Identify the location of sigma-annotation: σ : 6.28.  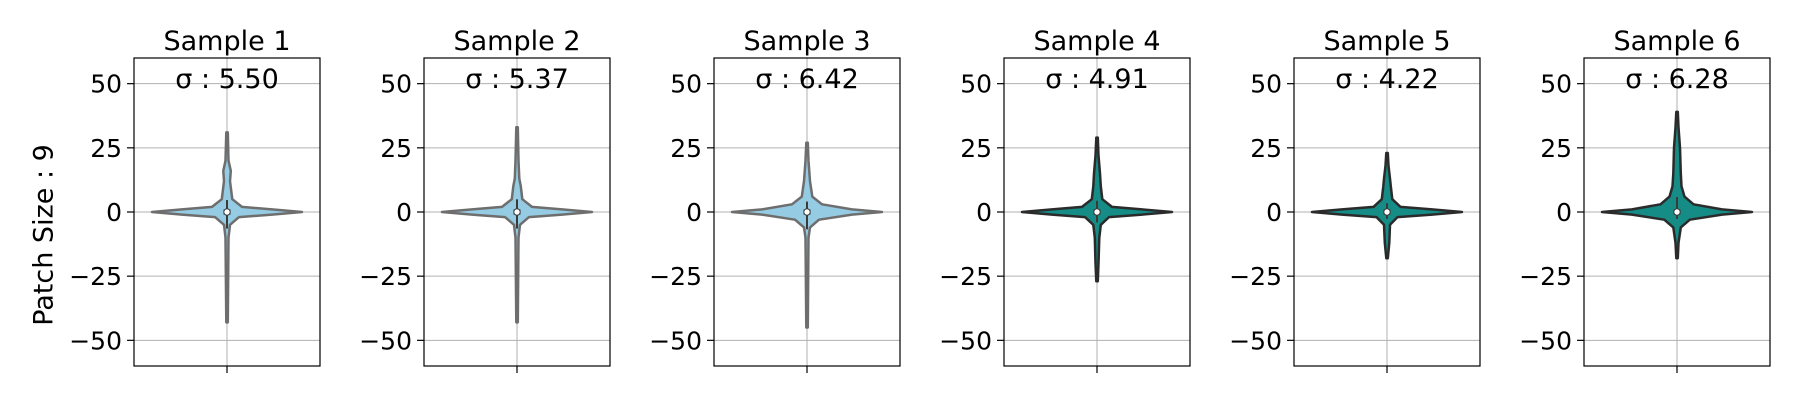
(1677, 79).